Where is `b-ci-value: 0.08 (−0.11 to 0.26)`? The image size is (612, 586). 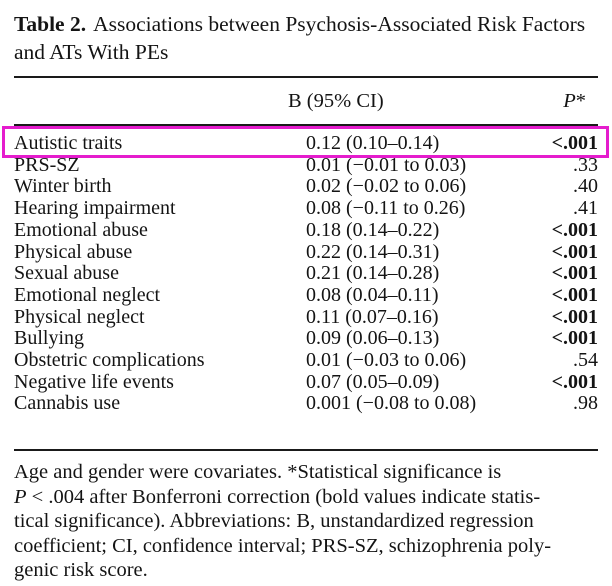 b-ci-value: 0.08 (−0.11 to 0.26) is located at coordinates (386, 208).